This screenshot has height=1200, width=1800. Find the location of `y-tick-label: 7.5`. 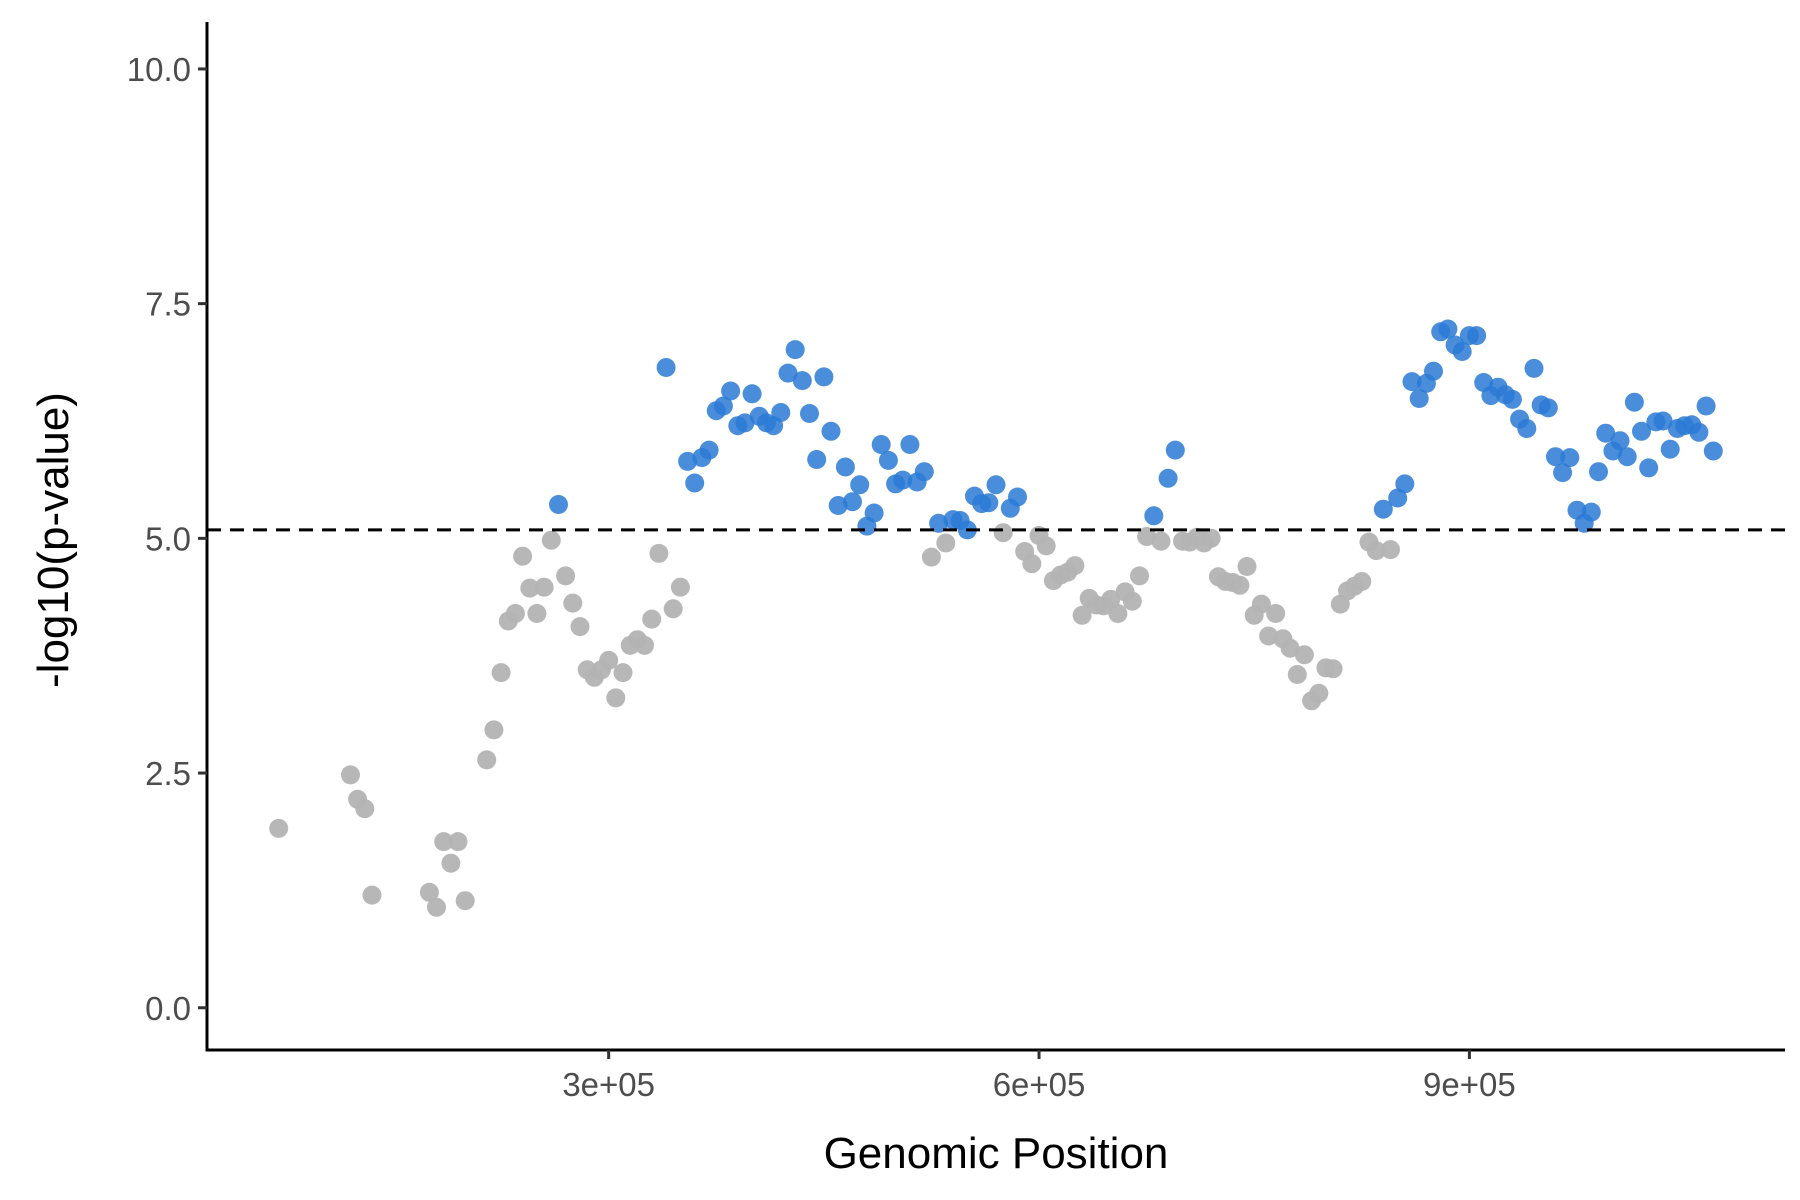

y-tick-label: 7.5 is located at coordinates (168, 304).